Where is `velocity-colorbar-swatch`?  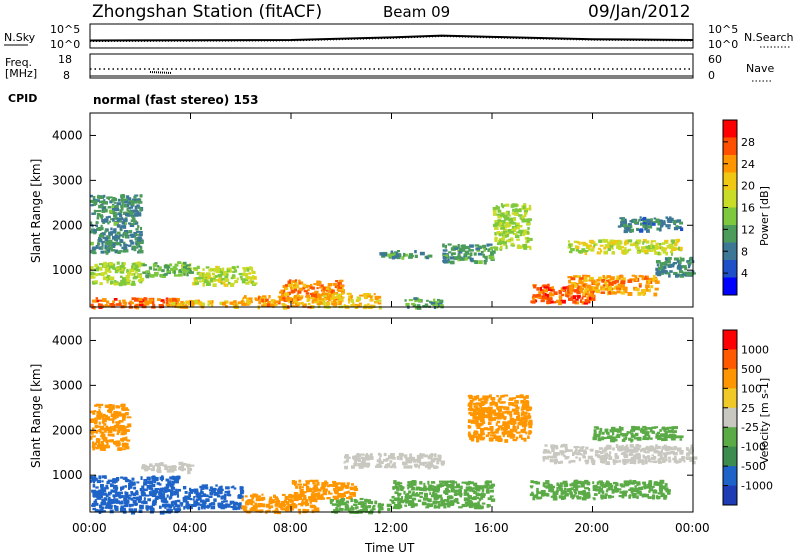 velocity-colorbar-swatch is located at coordinates (730, 378).